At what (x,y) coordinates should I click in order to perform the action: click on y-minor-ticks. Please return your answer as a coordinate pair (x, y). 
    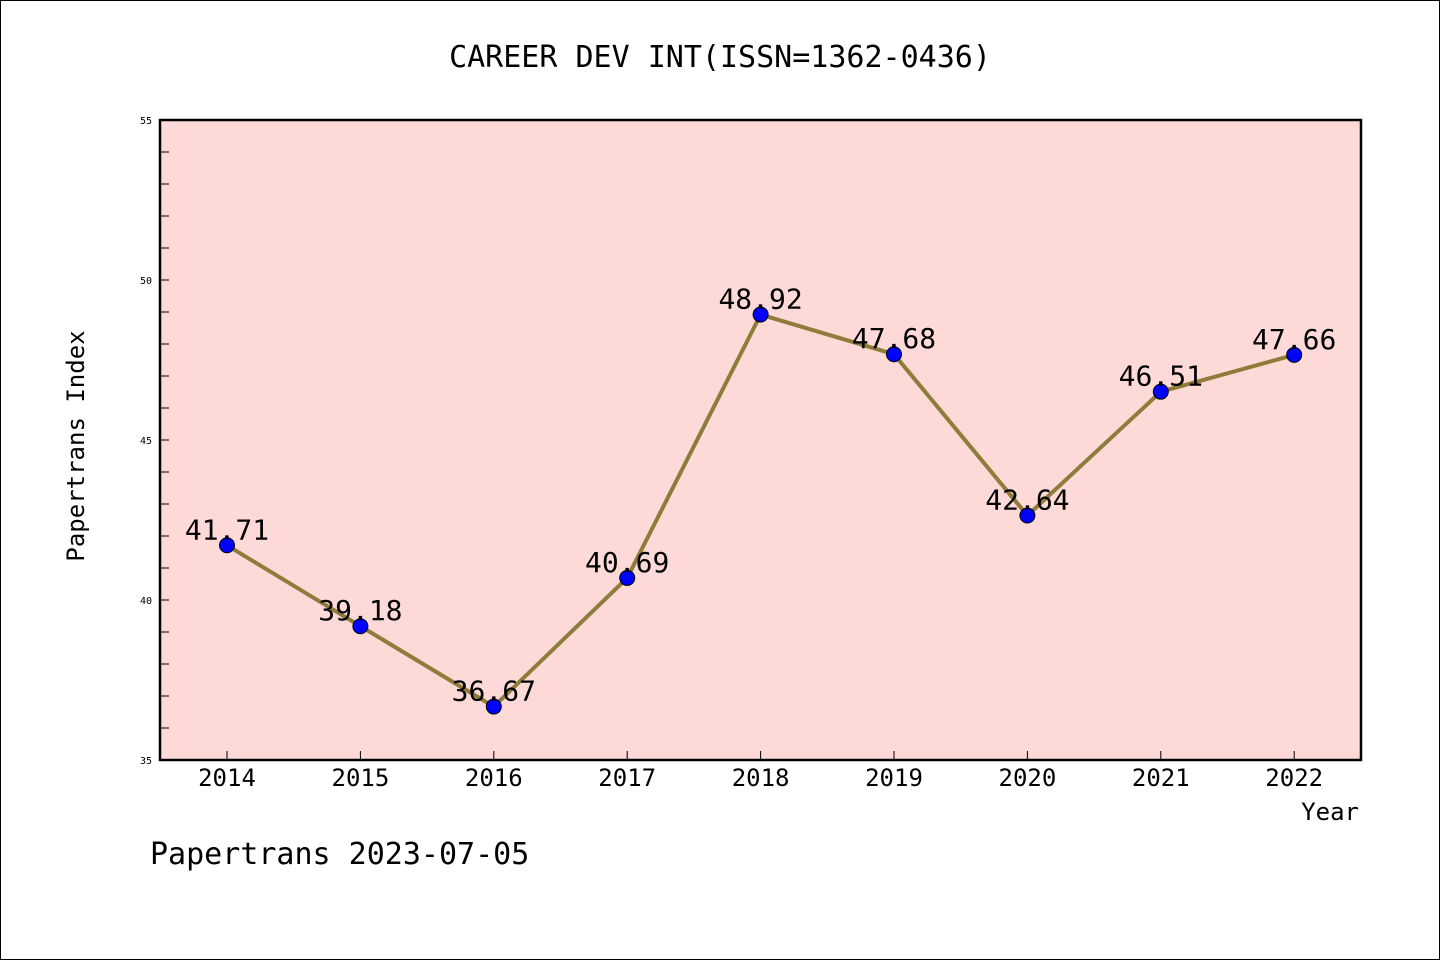
    Looking at the image, I should click on (164, 440).